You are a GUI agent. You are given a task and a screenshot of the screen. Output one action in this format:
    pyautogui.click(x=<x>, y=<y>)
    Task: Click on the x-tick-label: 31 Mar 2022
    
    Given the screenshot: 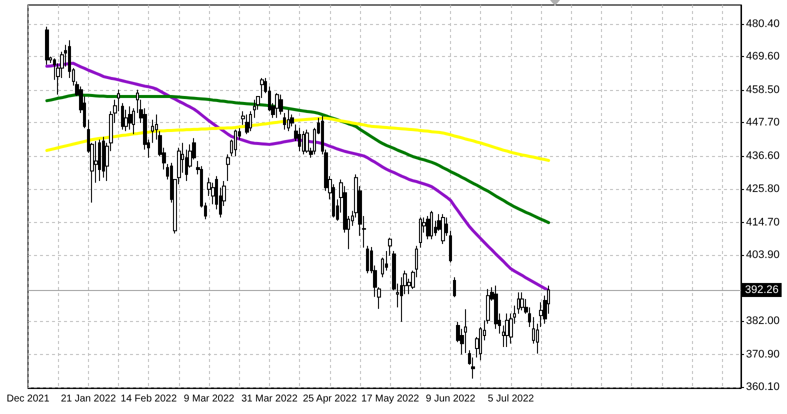 What is the action you would take?
    pyautogui.click(x=269, y=399)
    